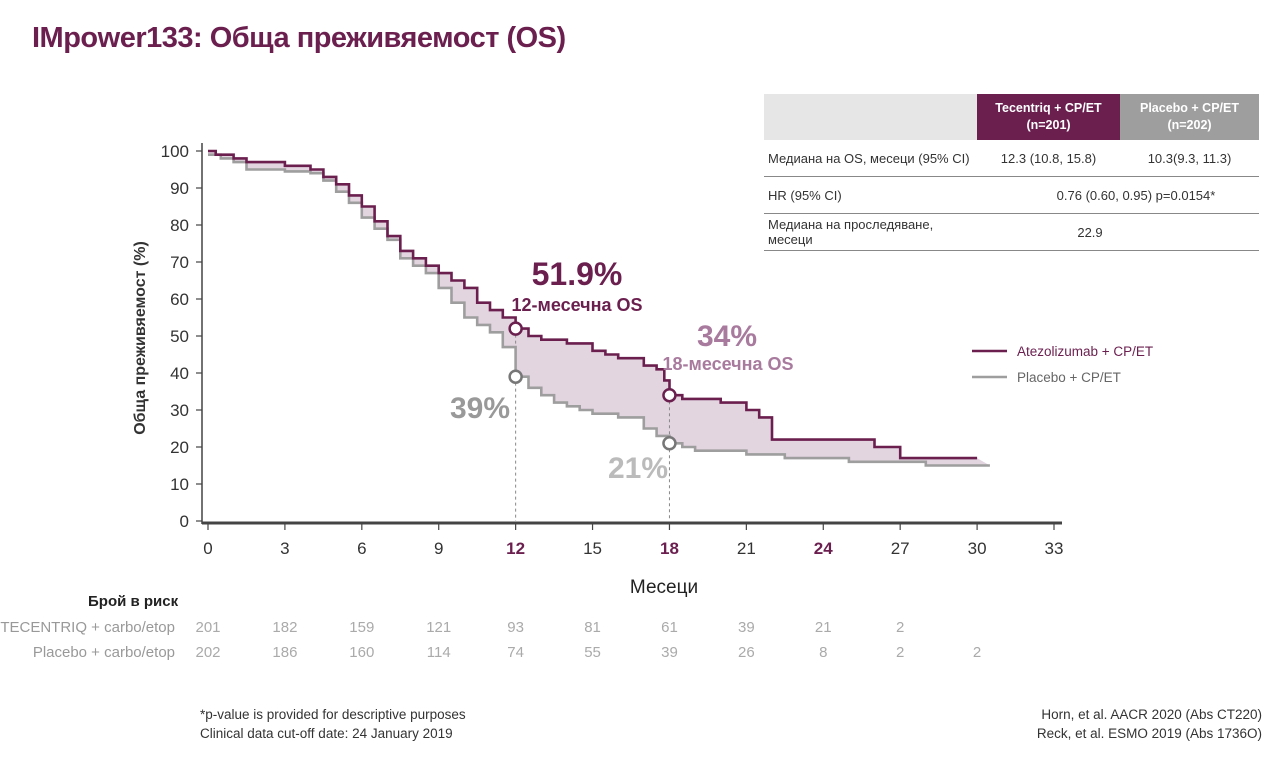  Describe the element at coordinates (362, 652) in the screenshot. I see `risk-value: 160` at that location.